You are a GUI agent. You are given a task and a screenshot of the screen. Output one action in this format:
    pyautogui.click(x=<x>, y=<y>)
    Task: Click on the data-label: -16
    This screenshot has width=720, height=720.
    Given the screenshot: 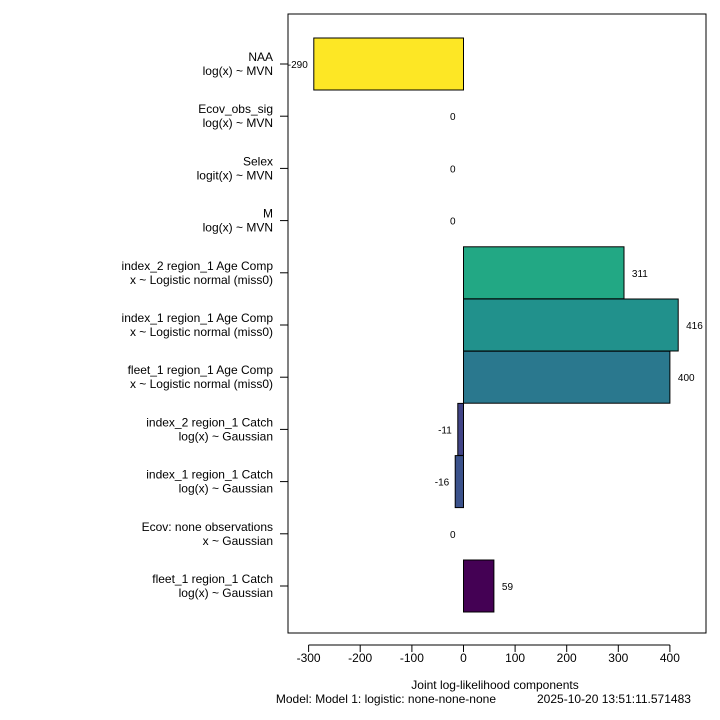 What is the action you would take?
    pyautogui.click(x=442, y=483)
    